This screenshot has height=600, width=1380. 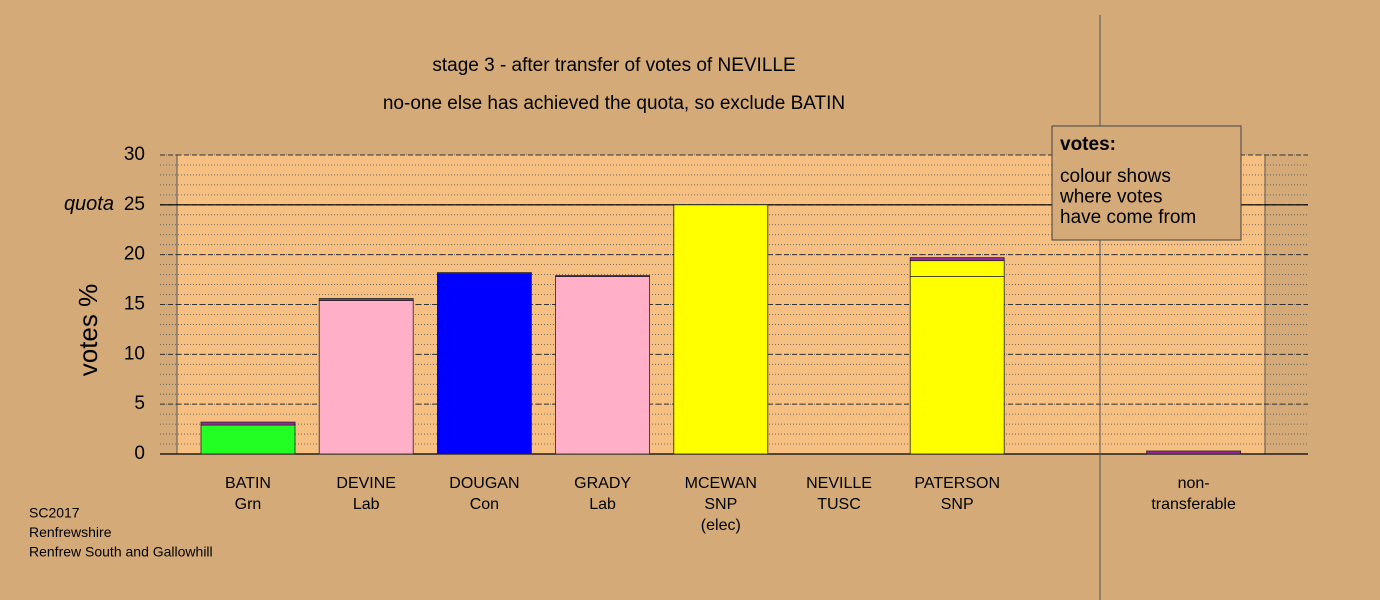 What do you see at coordinates (957, 483) in the screenshot?
I see `x-tick-label: PATERSON` at bounding box center [957, 483].